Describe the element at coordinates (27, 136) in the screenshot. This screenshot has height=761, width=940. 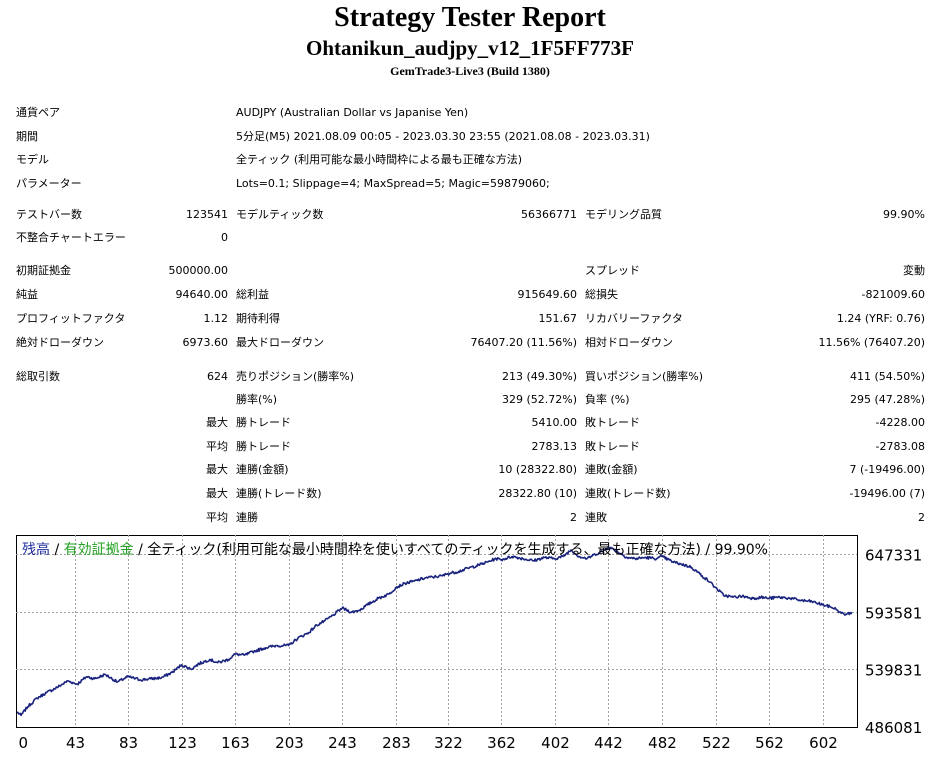
I see `info-label: 期間` at that location.